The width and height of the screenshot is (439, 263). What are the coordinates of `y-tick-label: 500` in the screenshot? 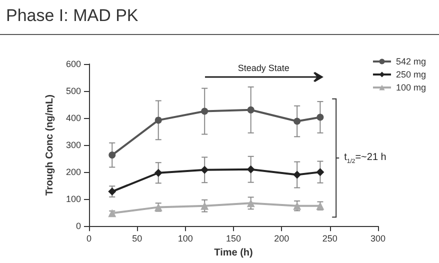 It's located at (73, 91).